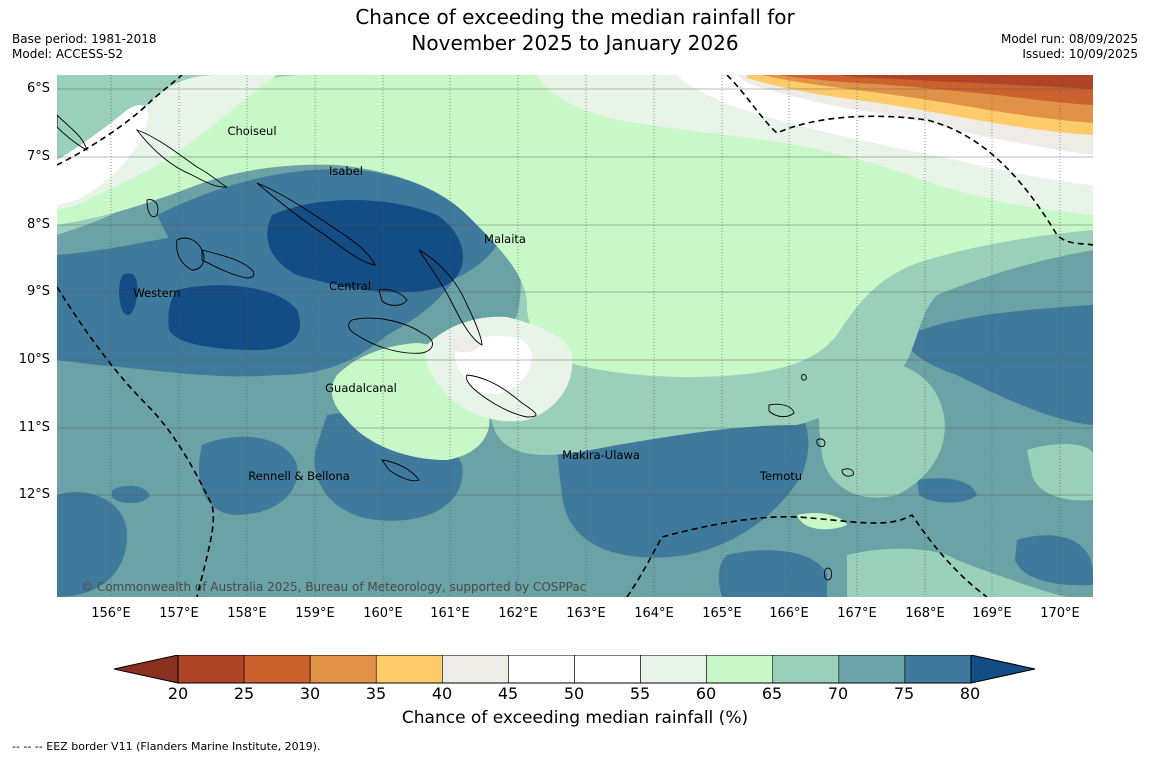 The width and height of the screenshot is (1150, 758). I want to click on lat-label-8s: 8°S, so click(38, 224).